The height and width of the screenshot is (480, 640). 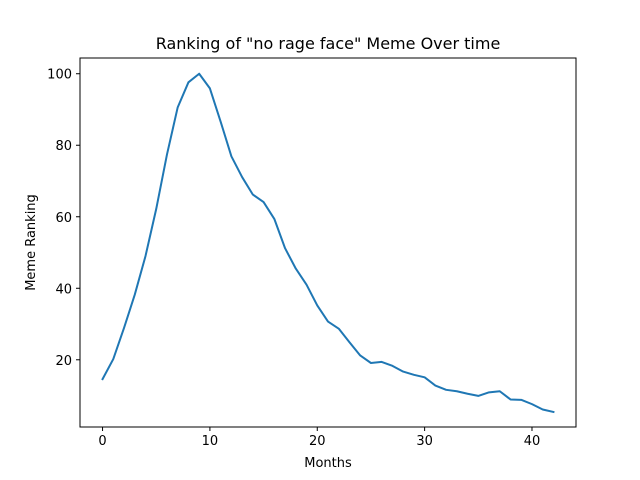 I want to click on x-axis: 0 10 20 30 40, so click(x=319, y=438).